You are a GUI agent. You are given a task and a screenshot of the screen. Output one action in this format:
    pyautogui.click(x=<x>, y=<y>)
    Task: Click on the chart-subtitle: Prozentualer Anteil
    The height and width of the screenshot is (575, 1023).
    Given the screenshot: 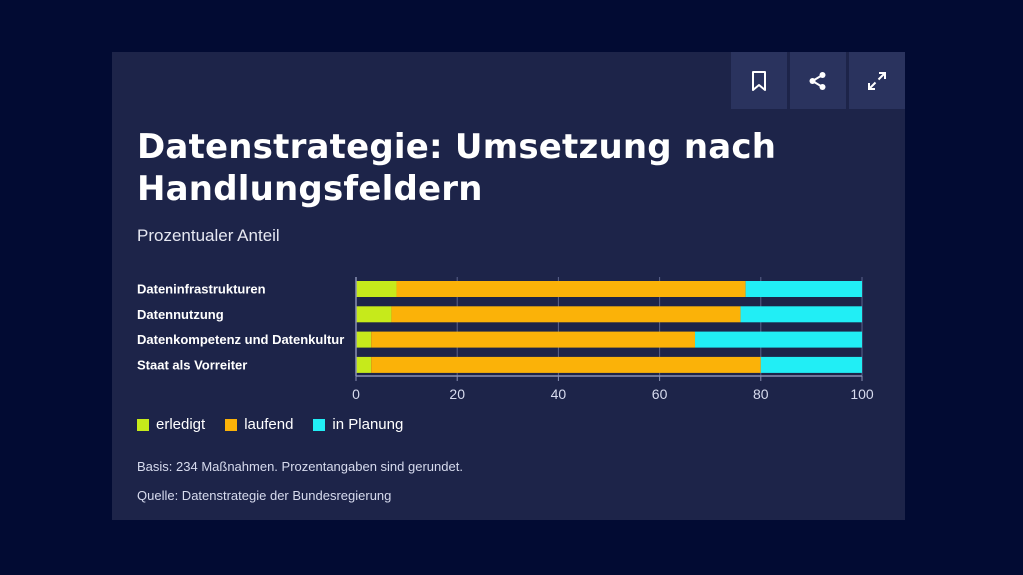 What is the action you would take?
    pyautogui.click(x=208, y=235)
    